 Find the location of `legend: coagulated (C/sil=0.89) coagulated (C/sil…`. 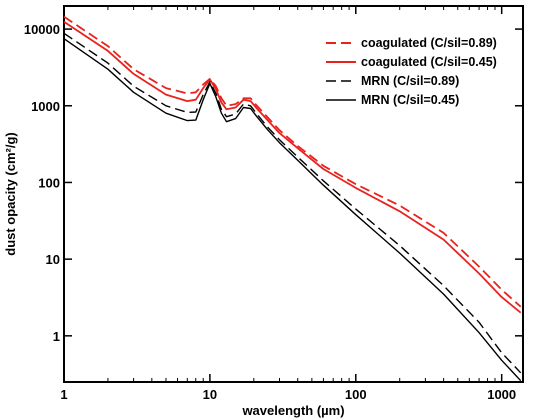

legend: coagulated (C/sil=0.89) coagulated (C/sil… is located at coordinates (411, 71).